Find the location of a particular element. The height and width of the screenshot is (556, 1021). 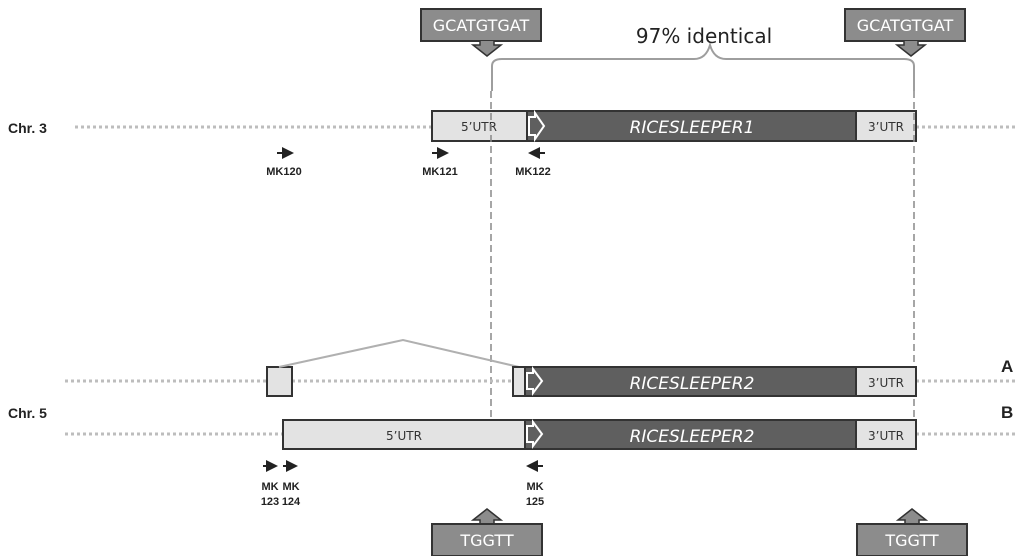

identity-label: 97% identical is located at coordinates (704, 36).